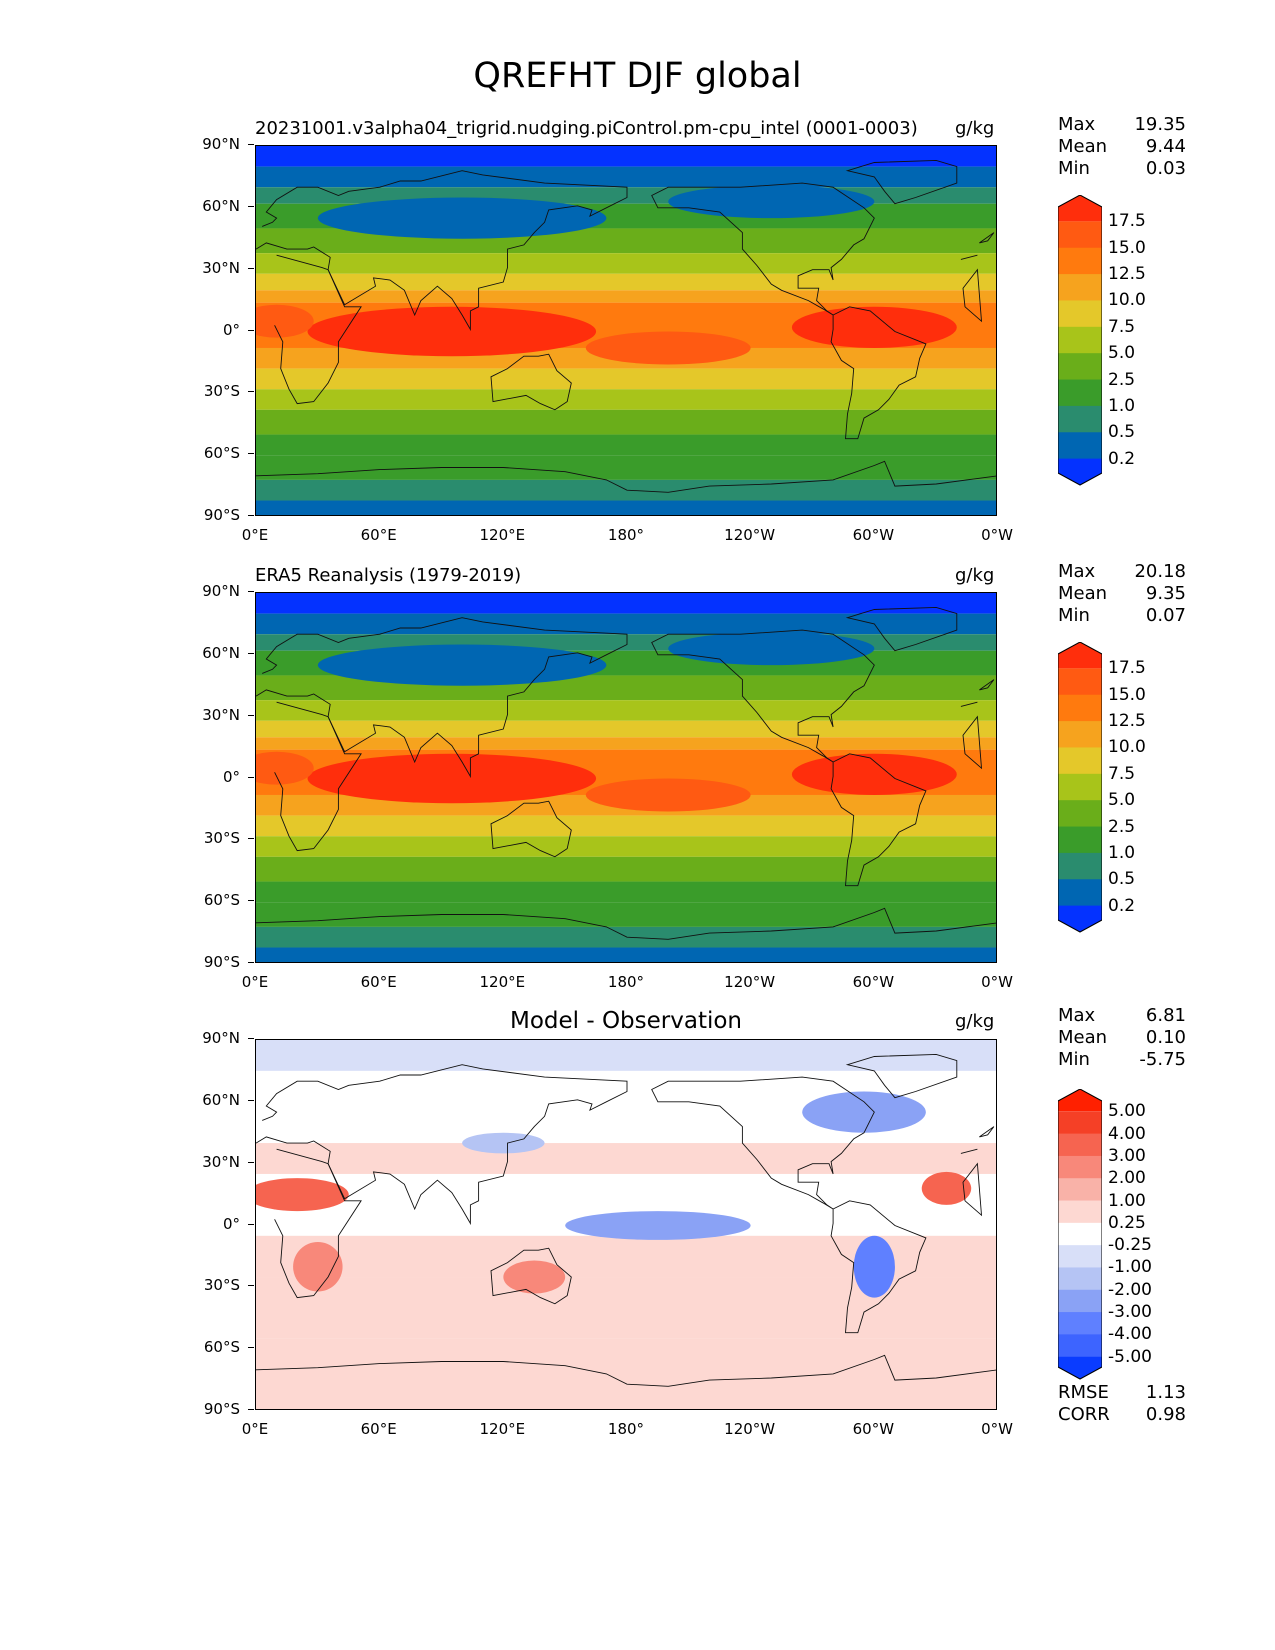 Image resolution: width=1275 pixels, height=1650 pixels. What do you see at coordinates (1083, 1037) in the screenshot?
I see `stat-label: Mean` at bounding box center [1083, 1037].